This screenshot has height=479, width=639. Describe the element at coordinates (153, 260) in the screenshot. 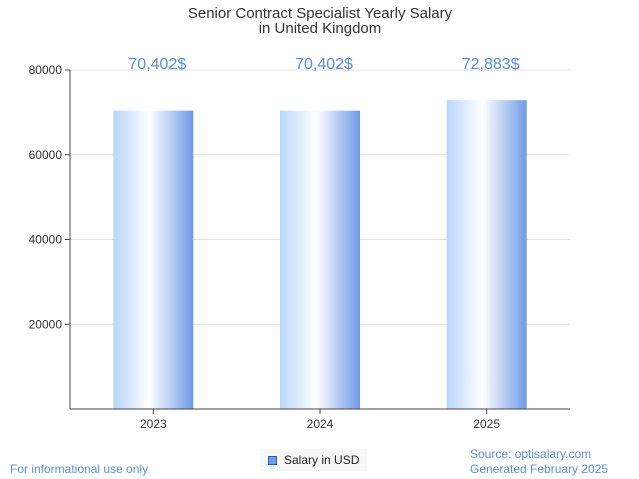

I see `bar-2023` at that location.